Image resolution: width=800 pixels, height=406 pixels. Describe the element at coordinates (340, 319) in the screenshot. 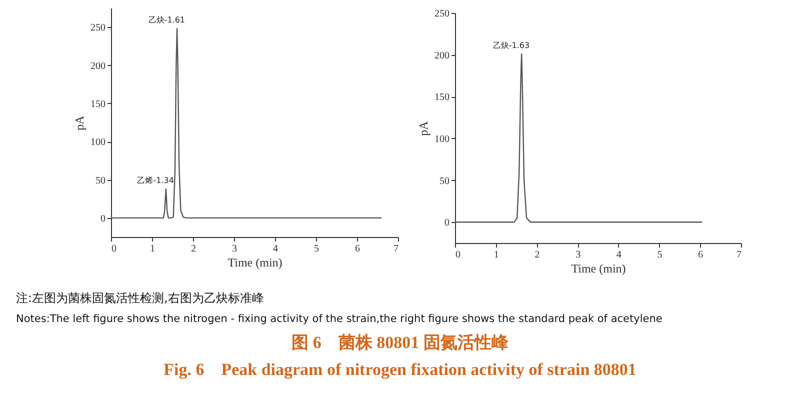

I see `text: Notes:The left figure shows the nitrogen - fixing activity of the strain,the right figure shows the standard peak of acetylene` at that location.